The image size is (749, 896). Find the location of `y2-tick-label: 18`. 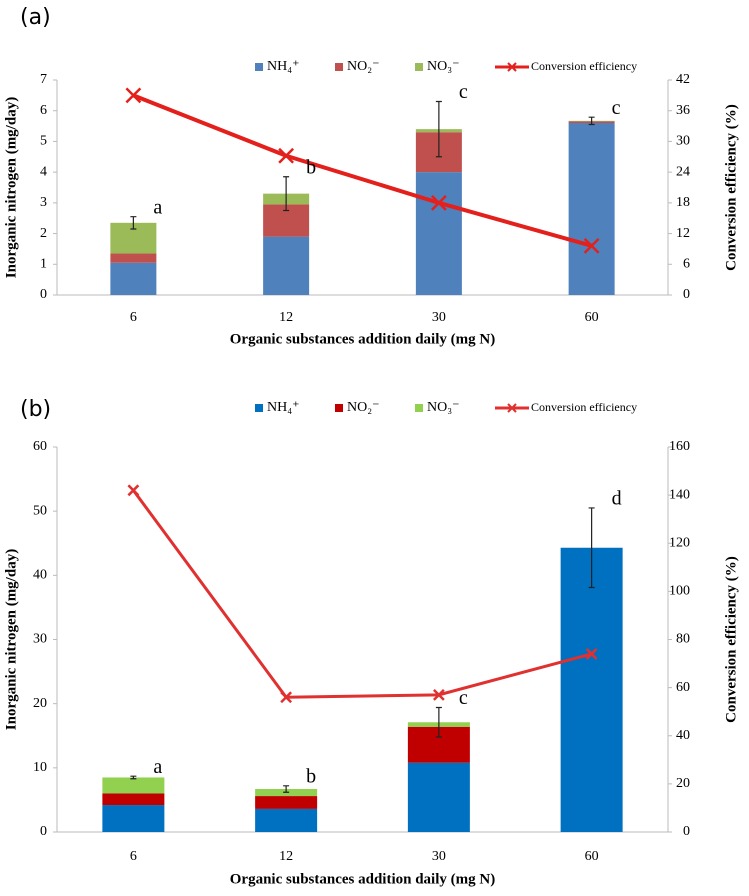

y2-tick-label: 18 is located at coordinates (683, 202).